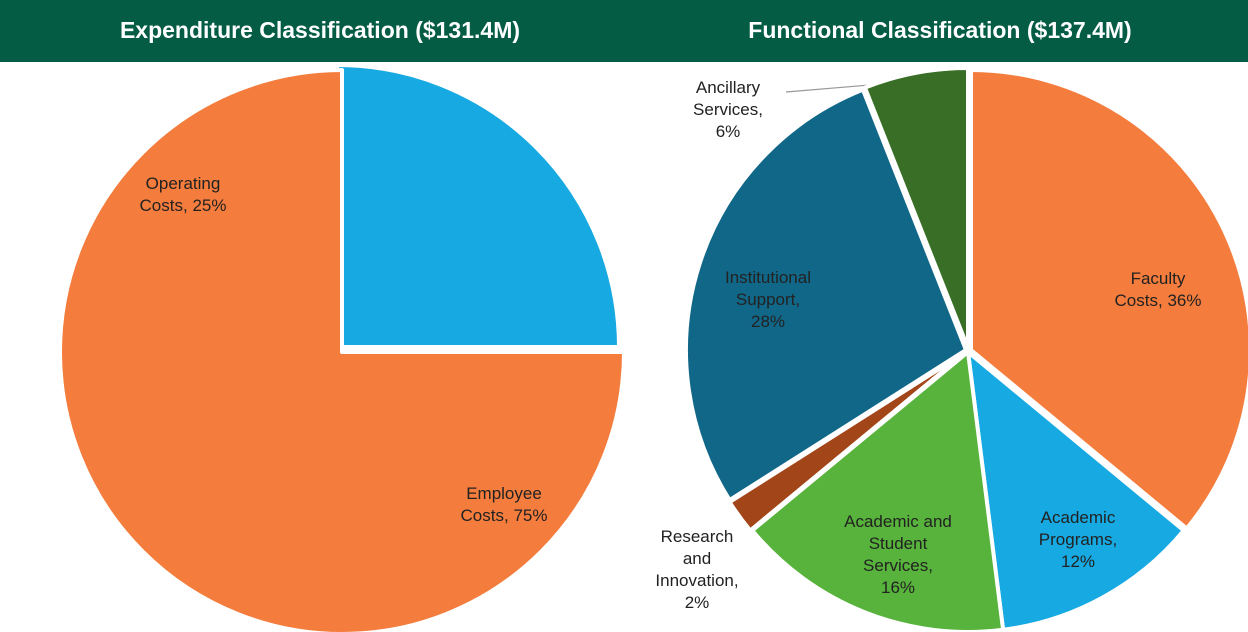  What do you see at coordinates (530, 515) in the screenshot?
I see `value-label: 75%` at bounding box center [530, 515].